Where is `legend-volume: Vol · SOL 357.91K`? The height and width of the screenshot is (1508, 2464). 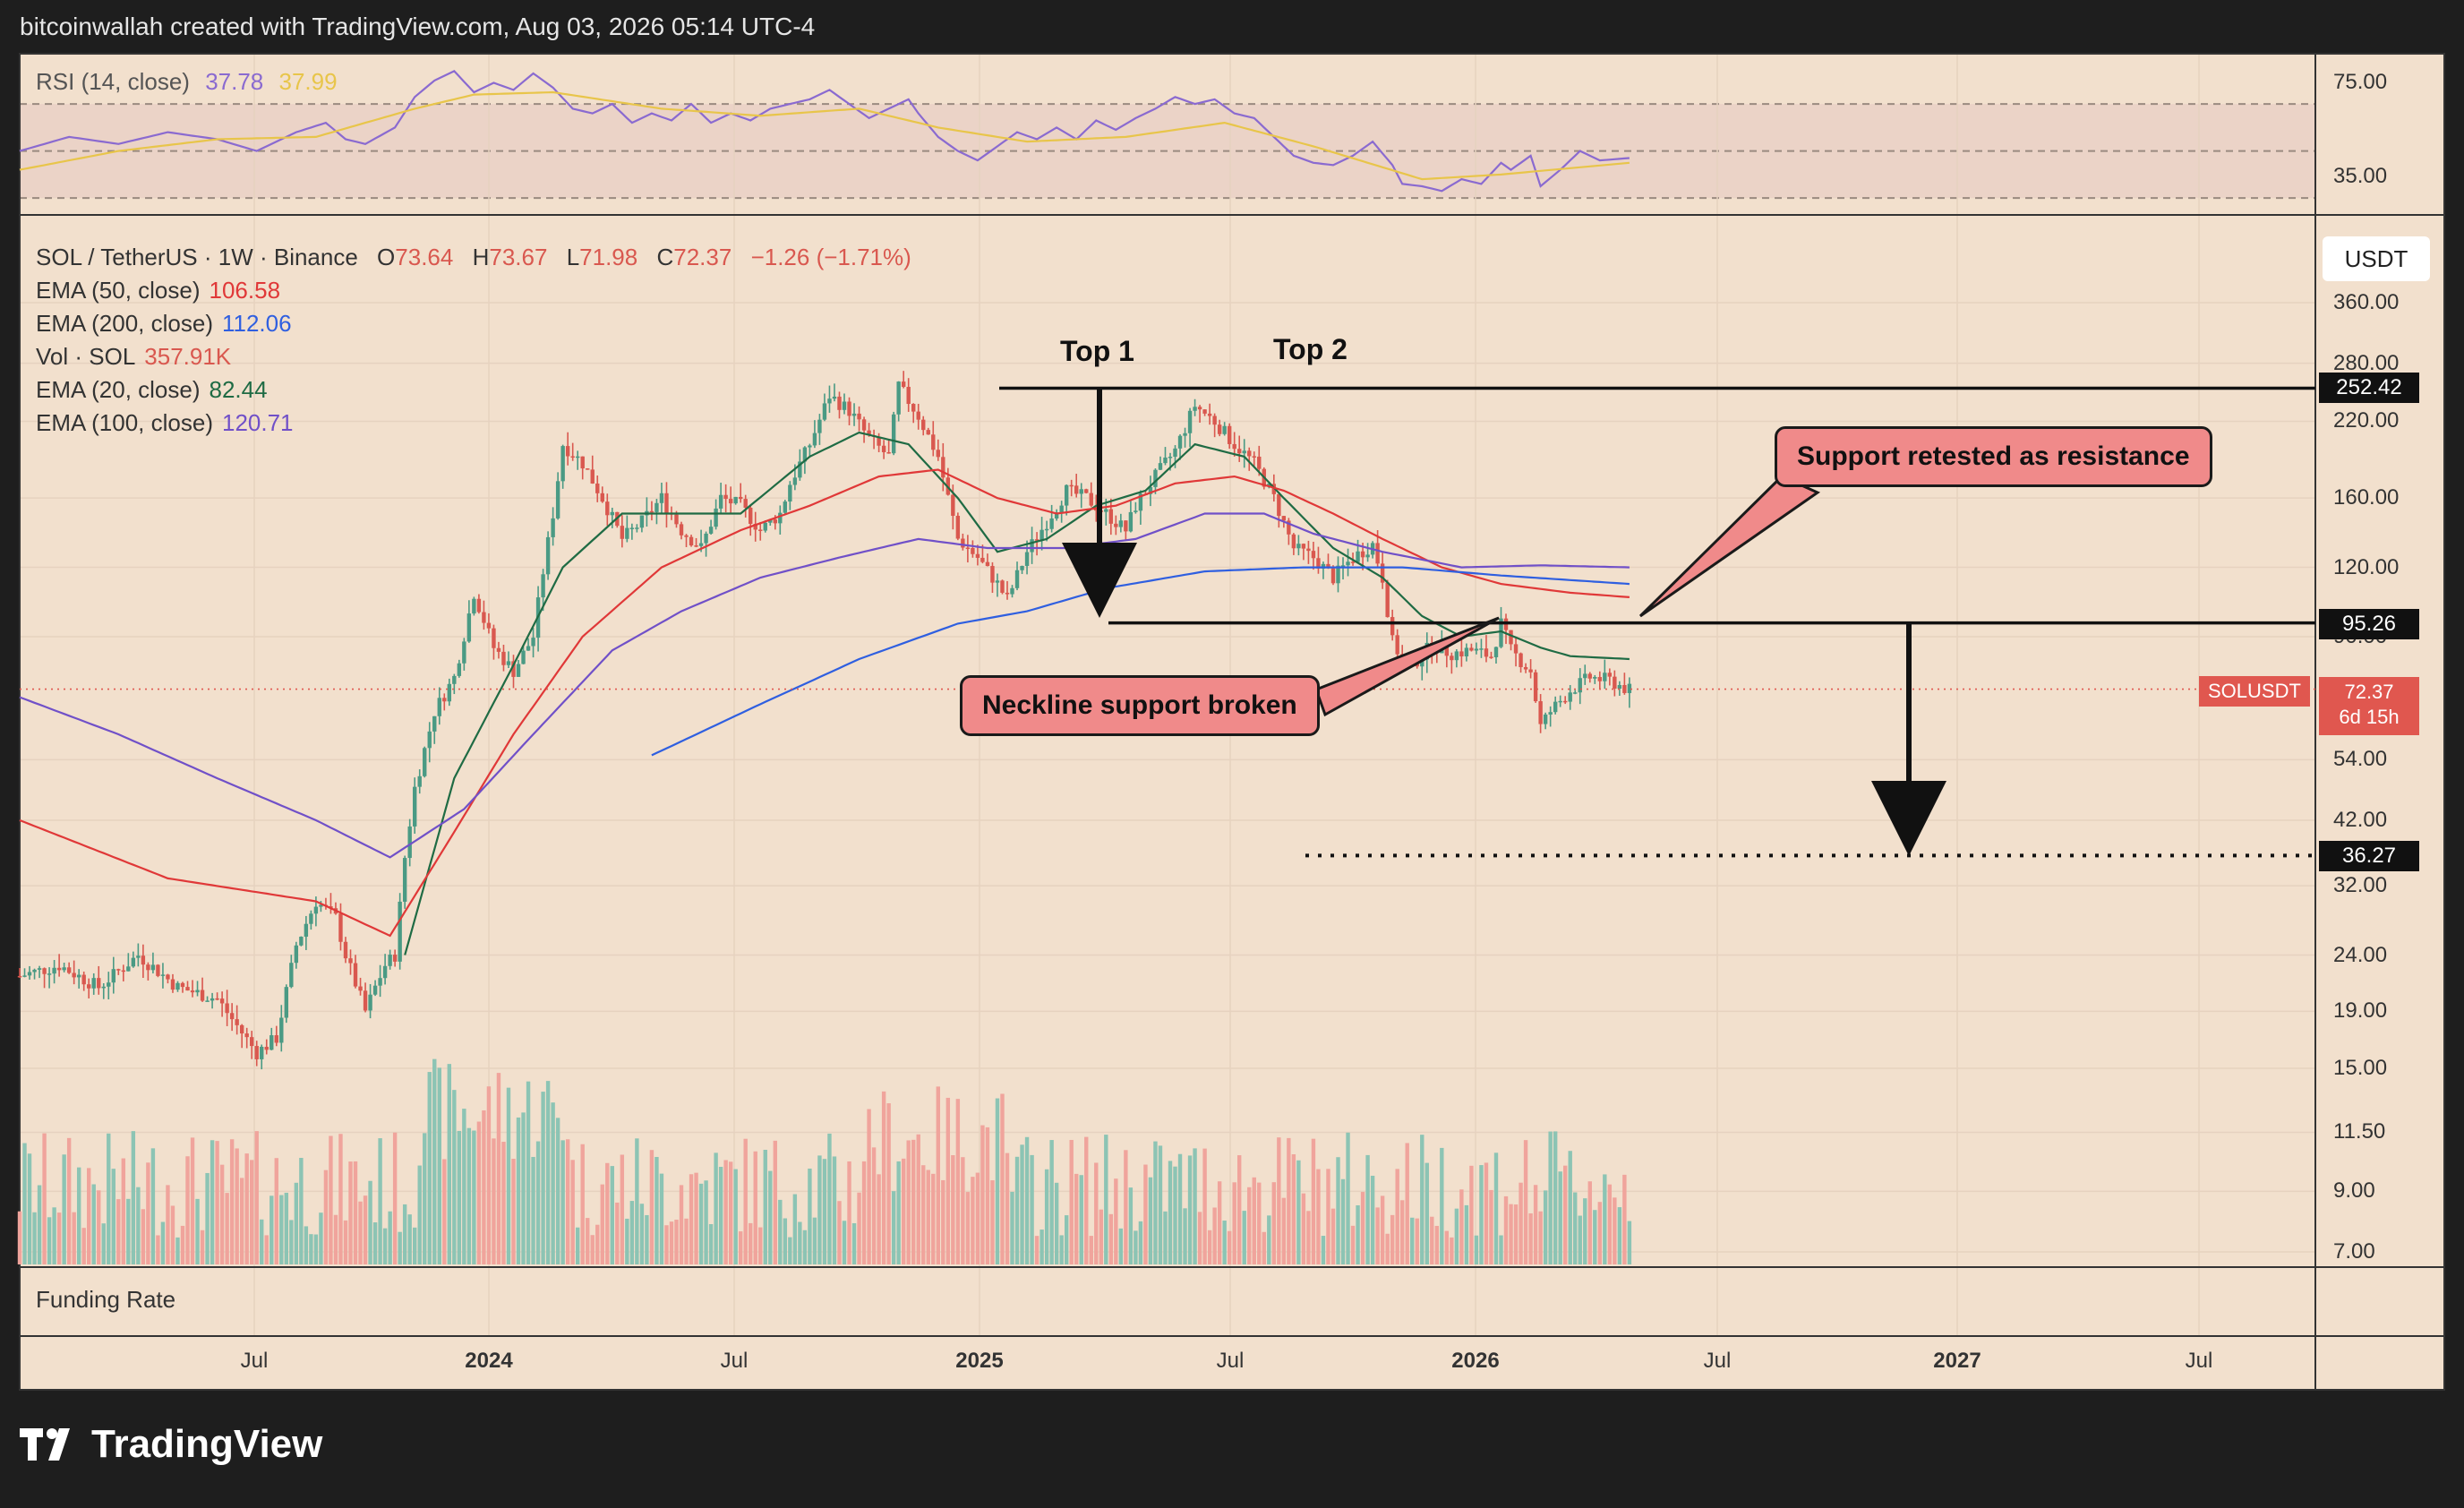 legend-volume: Vol · SOL 357.91K is located at coordinates (133, 357).